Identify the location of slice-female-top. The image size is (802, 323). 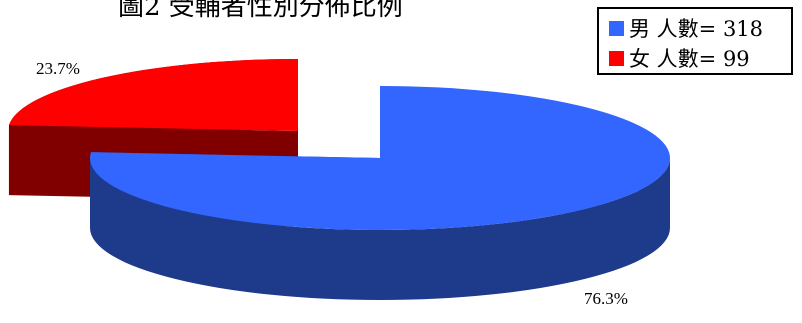
(153, 95).